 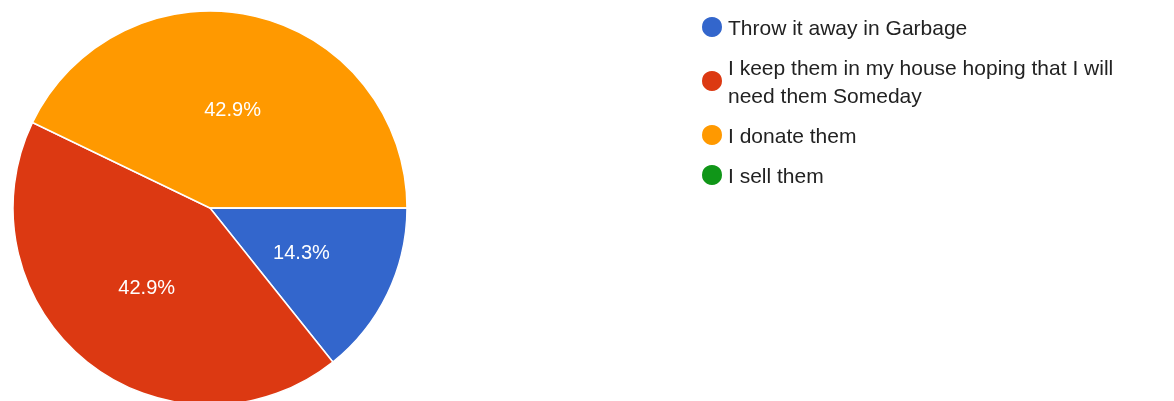 I want to click on legend-label: Throw it away in Garbage, so click(x=848, y=27).